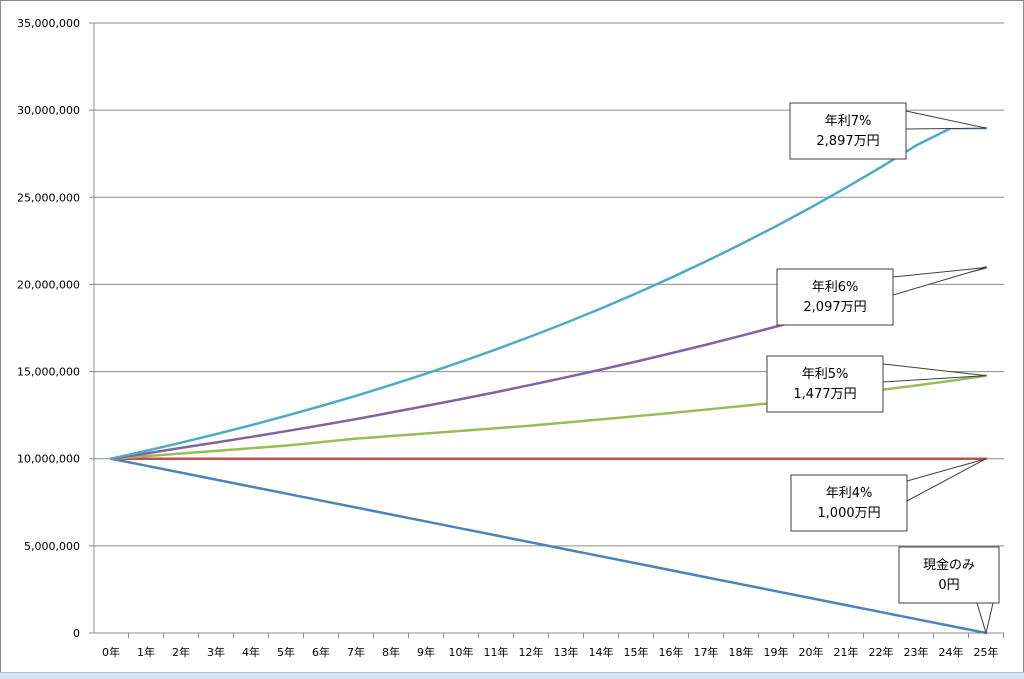  What do you see at coordinates (496, 652) in the screenshot?
I see `x-tick-label: 11年` at bounding box center [496, 652].